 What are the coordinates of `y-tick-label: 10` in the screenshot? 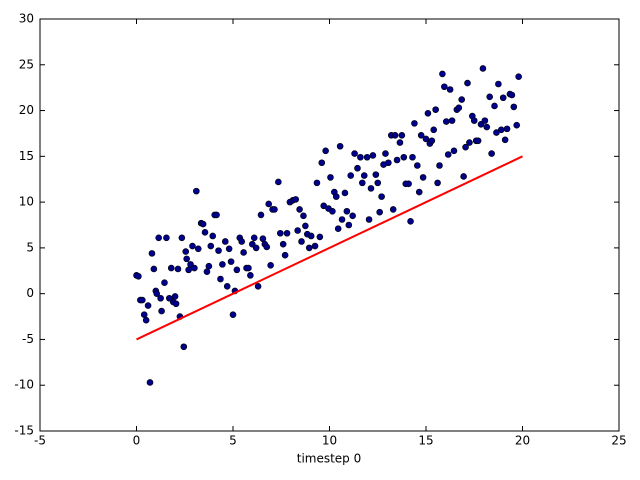 It's located at (26, 202).